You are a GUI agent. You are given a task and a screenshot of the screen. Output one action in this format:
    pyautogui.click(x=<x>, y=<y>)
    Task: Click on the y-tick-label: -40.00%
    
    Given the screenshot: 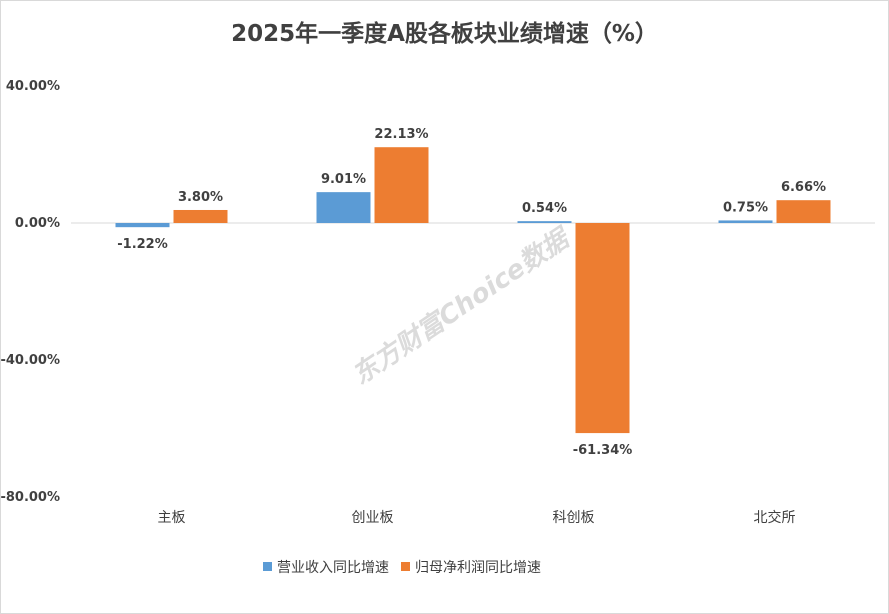 What is the action you would take?
    pyautogui.click(x=30, y=360)
    